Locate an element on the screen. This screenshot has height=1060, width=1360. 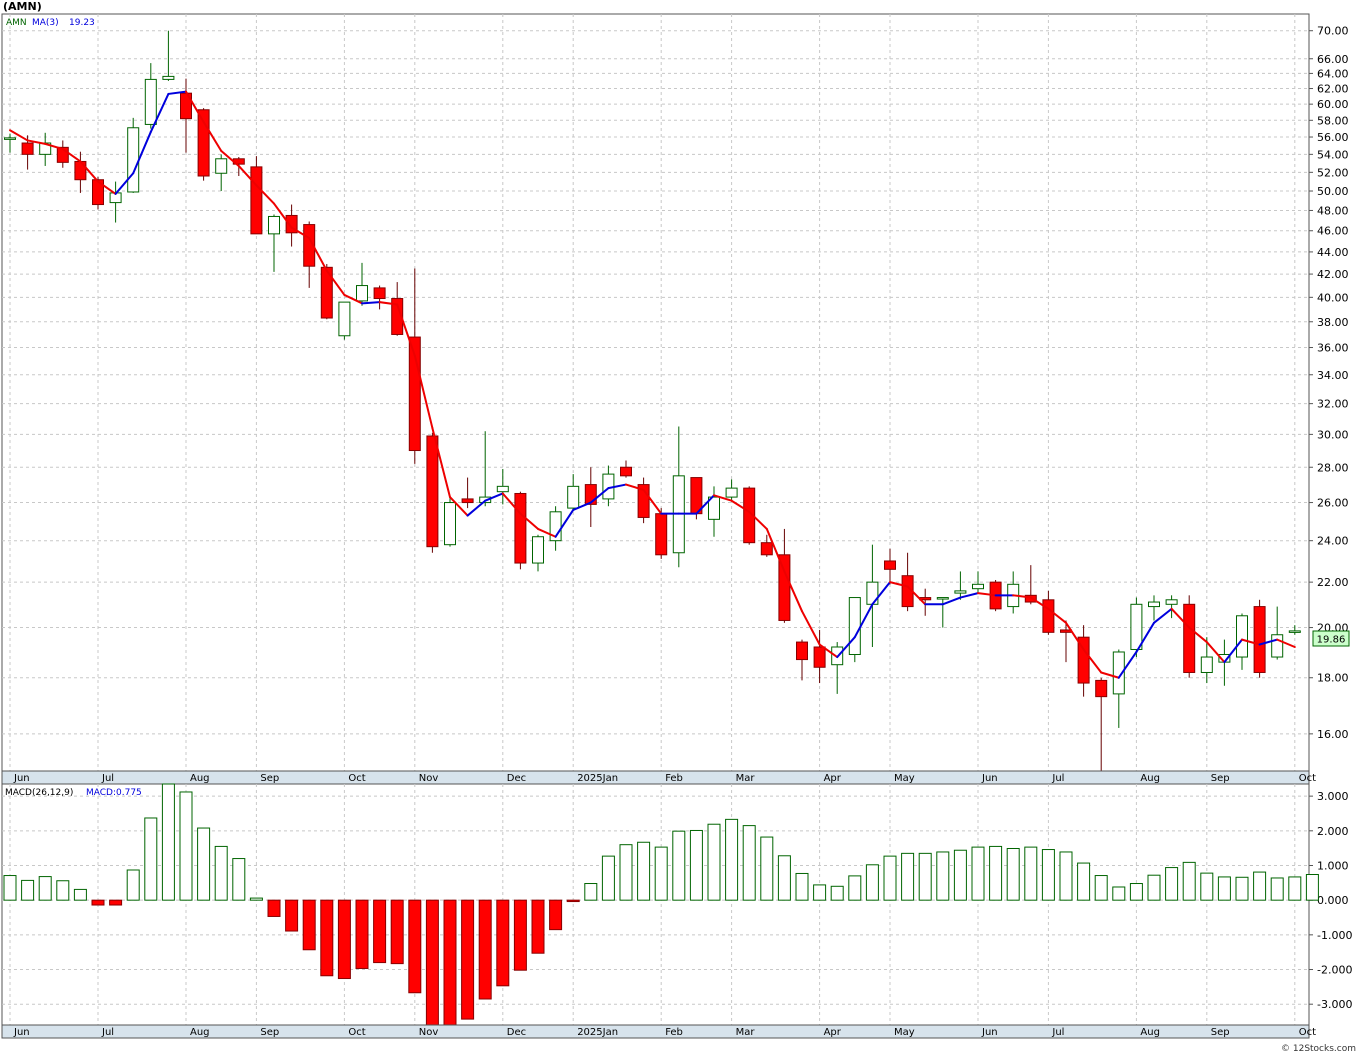
legend-ma: MA(3) is located at coordinates (45, 23).